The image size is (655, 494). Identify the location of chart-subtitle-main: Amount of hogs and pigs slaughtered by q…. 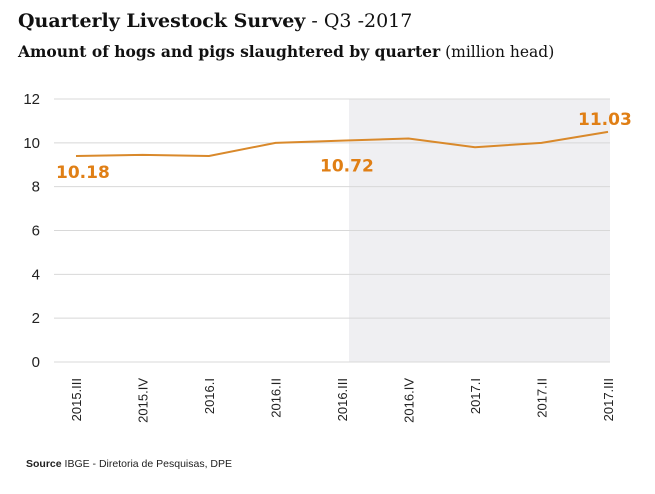
(229, 51).